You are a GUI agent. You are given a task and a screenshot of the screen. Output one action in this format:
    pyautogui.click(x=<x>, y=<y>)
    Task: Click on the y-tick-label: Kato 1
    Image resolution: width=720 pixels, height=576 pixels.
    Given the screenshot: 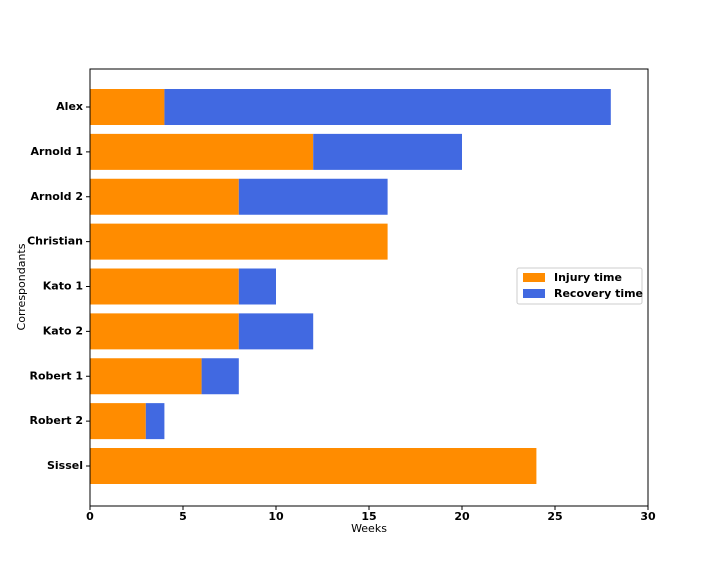 What is the action you would take?
    pyautogui.click(x=63, y=286)
    